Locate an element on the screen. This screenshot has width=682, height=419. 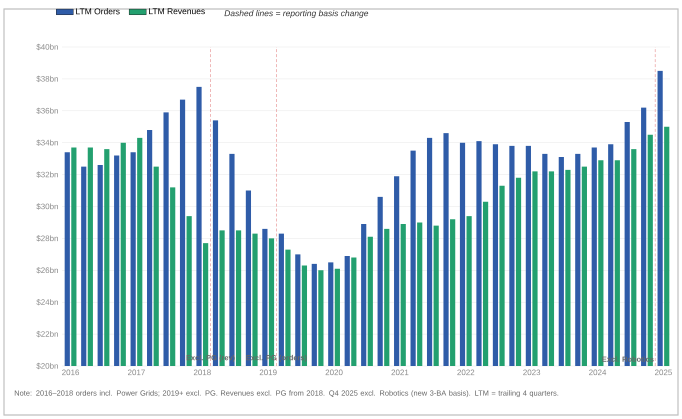
text: Dashed lines = reporting basis change is located at coordinates (296, 14).